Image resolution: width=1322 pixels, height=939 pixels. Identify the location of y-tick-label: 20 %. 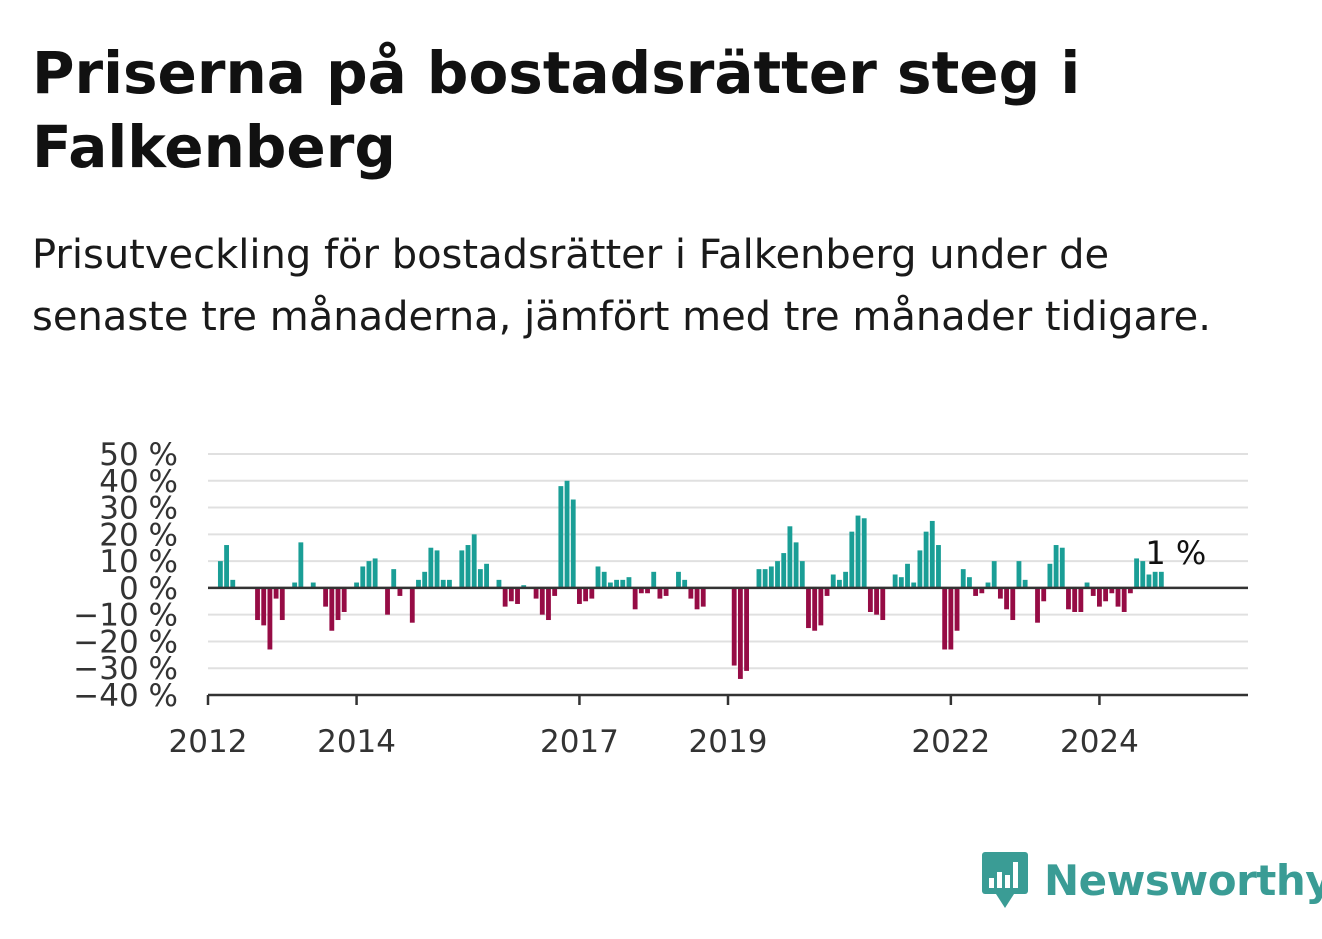
(138, 535).